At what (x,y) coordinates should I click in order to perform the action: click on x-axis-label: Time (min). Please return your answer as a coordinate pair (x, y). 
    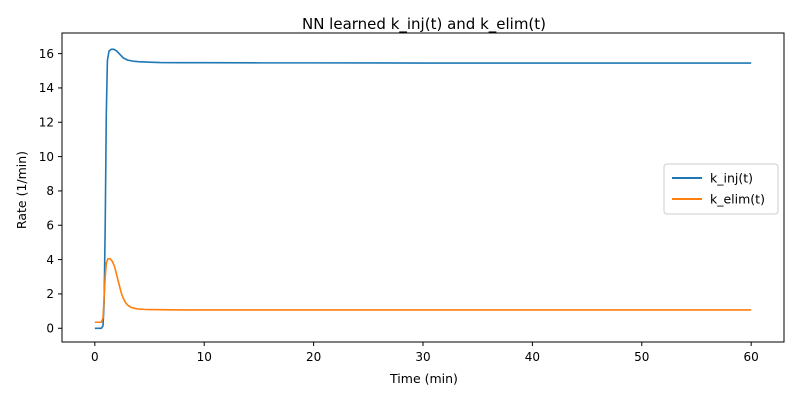
    Looking at the image, I should click on (423, 378).